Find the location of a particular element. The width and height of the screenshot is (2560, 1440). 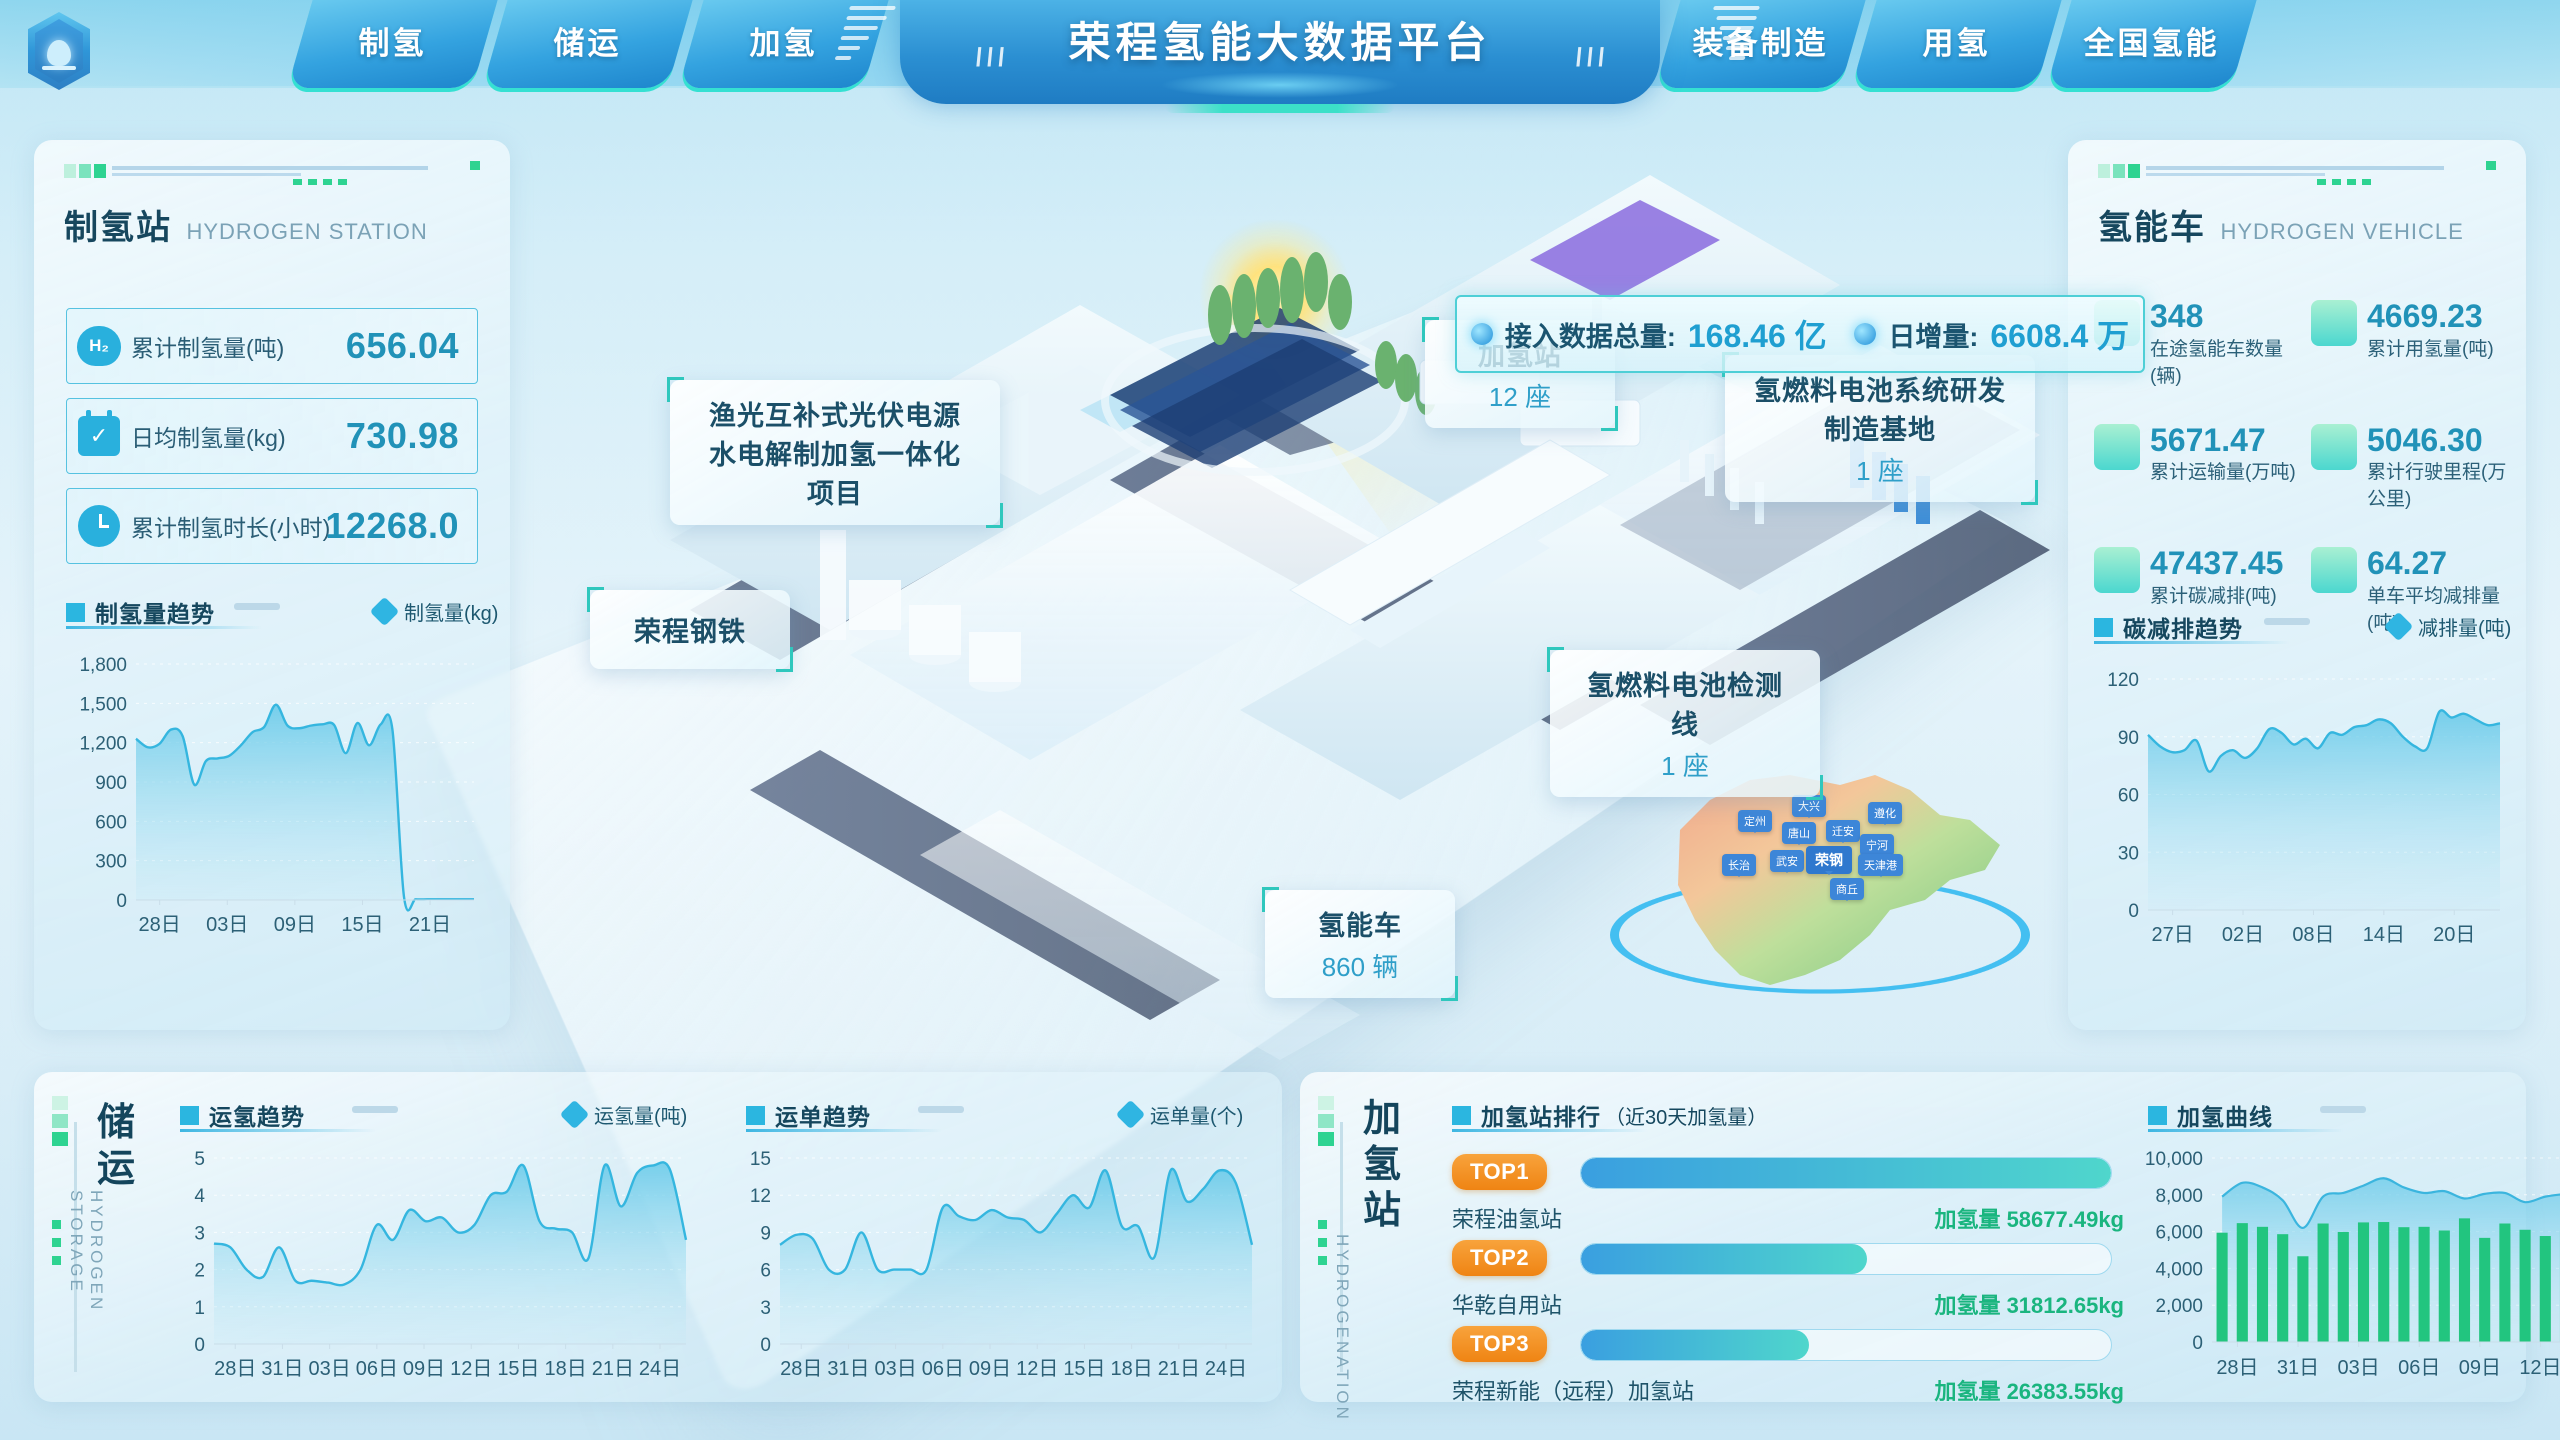

svg-text: 14日 is located at coordinates (2384, 935).